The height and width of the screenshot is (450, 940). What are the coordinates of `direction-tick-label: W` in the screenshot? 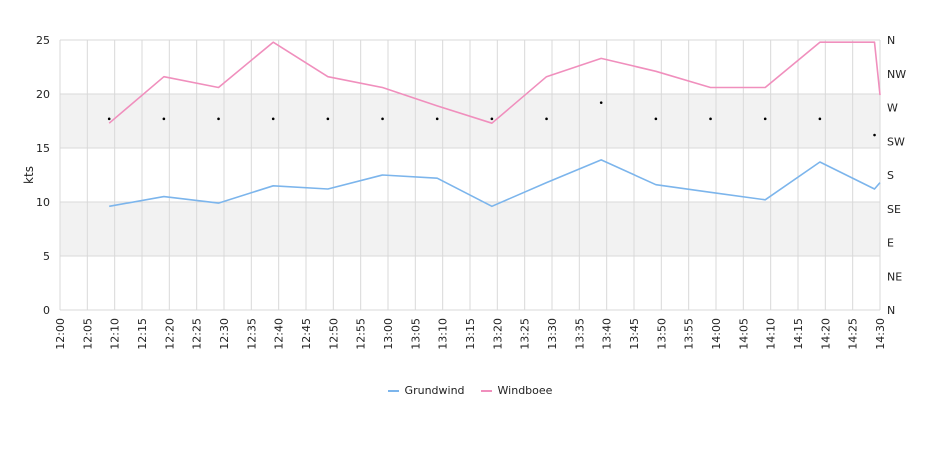 It's located at (892, 108).